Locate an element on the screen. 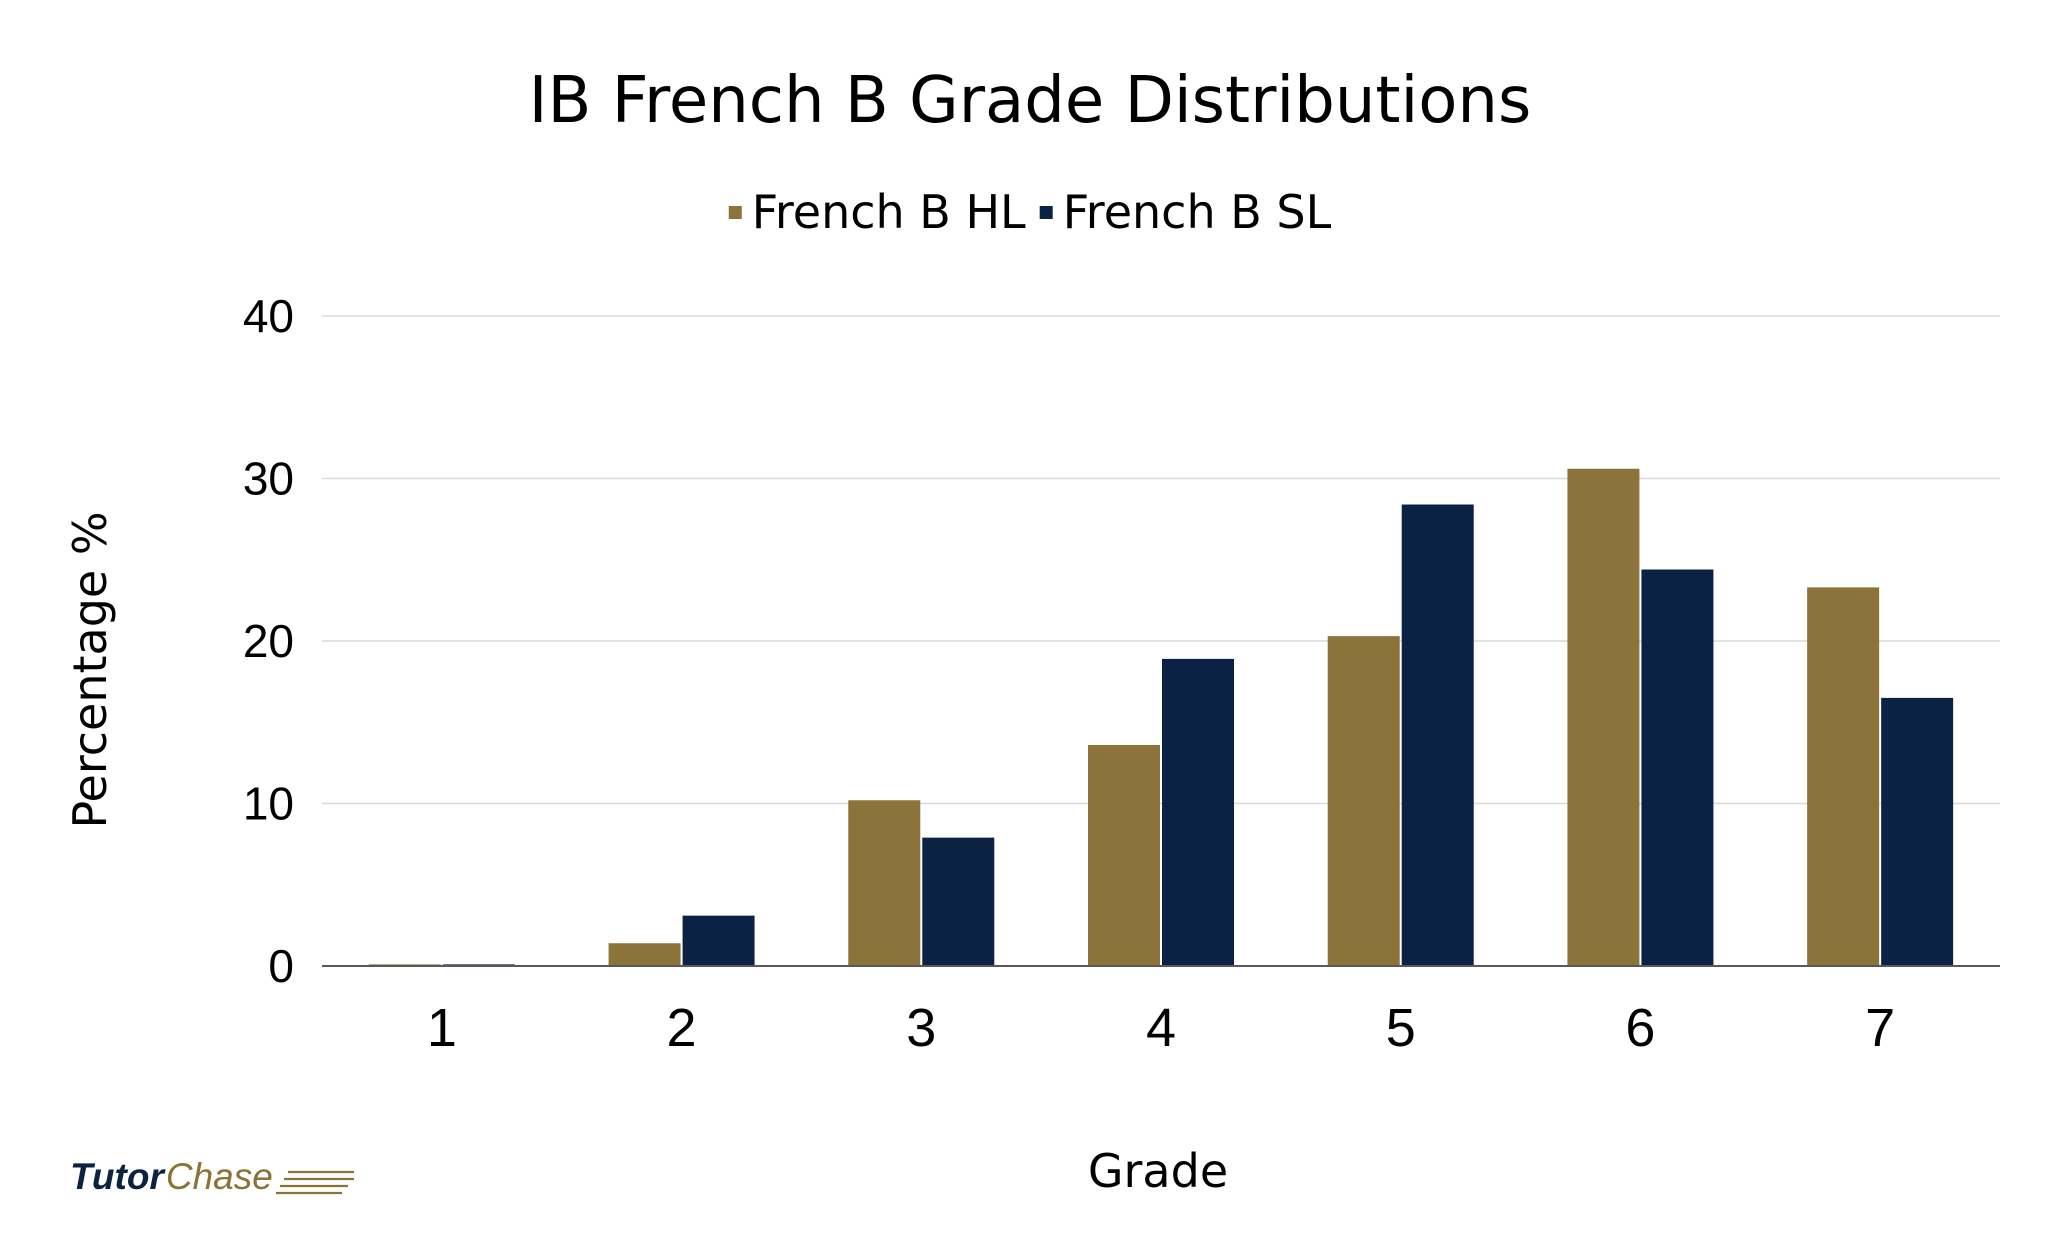 Image resolution: width=2048 pixels, height=1259 pixels. svg-text: TutorChase is located at coordinates (171, 1176).